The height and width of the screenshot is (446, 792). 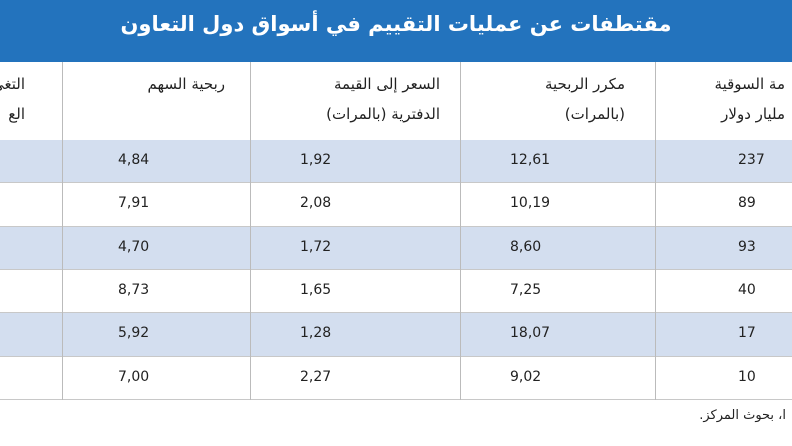 What do you see at coordinates (396, 248) in the screenshot?
I see `table-row: 93 8,60 1,72 4,70` at bounding box center [396, 248].